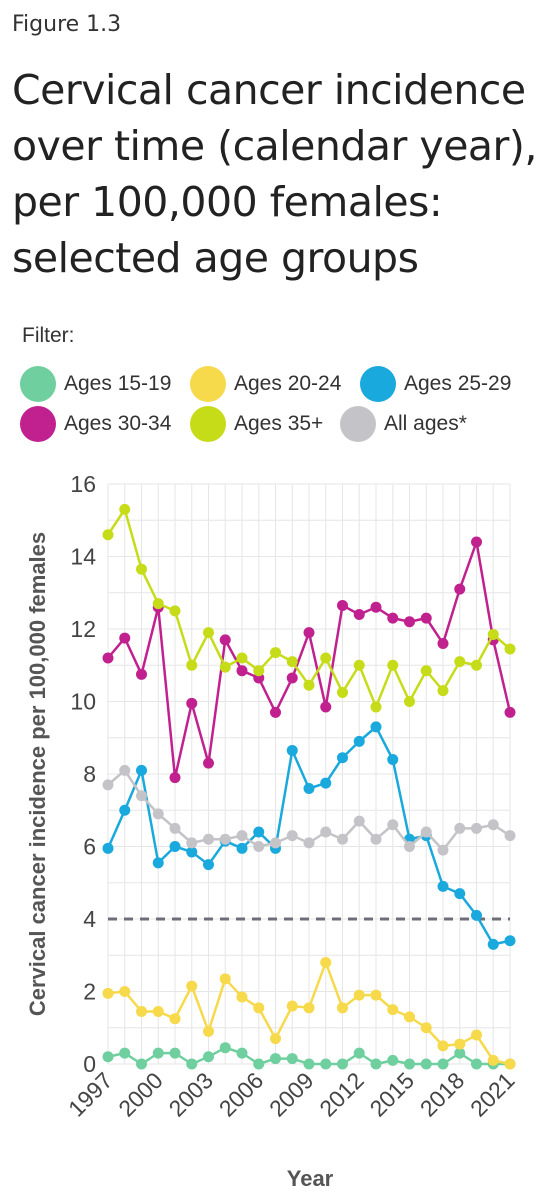 The height and width of the screenshot is (1200, 555). Describe the element at coordinates (309, 810) in the screenshot. I see `series-all-ages` at that location.